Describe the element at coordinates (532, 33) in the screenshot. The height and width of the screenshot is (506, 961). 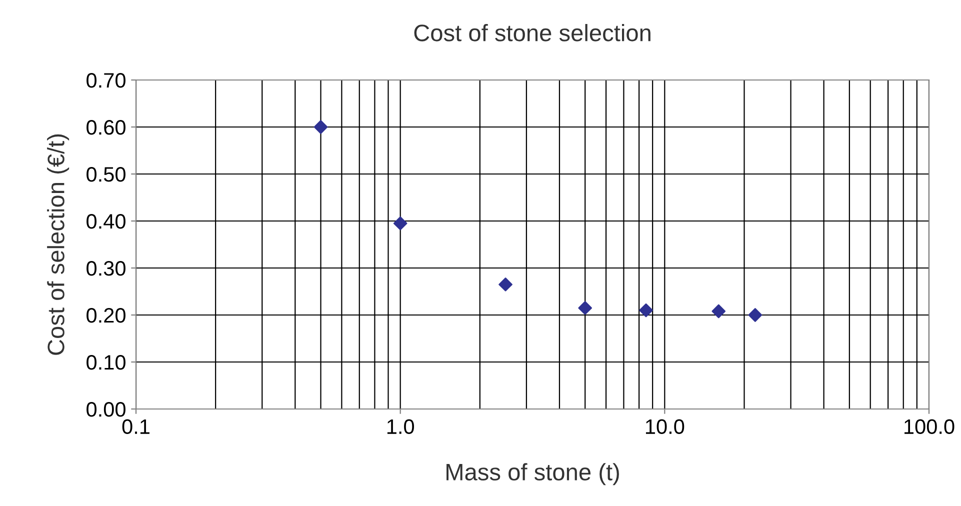
I see `chart-title: Cost of stone selection` at that location.